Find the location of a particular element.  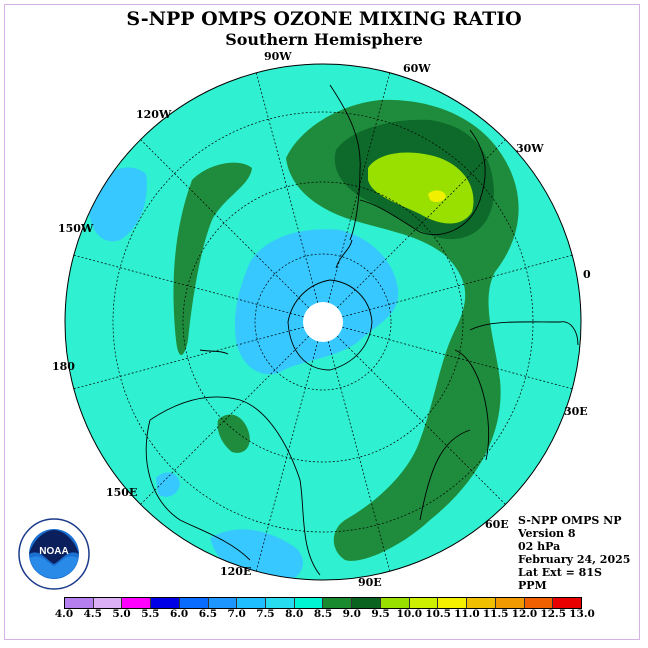

color-scale-bar is located at coordinates (323, 603).